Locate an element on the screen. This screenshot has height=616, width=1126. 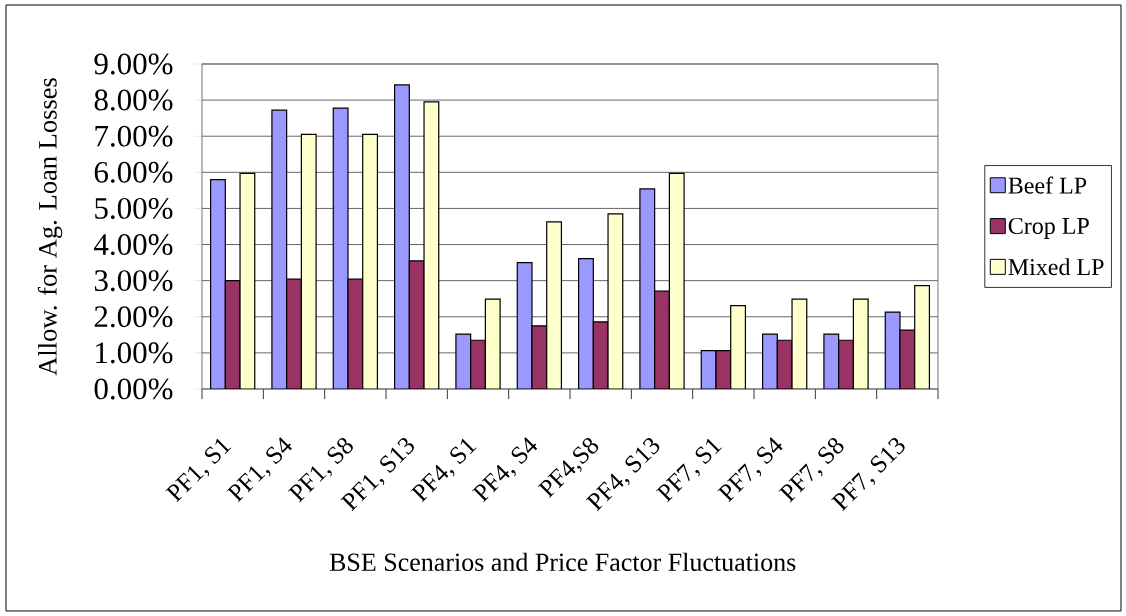
y-tick-label: 6.00% is located at coordinates (133, 172).